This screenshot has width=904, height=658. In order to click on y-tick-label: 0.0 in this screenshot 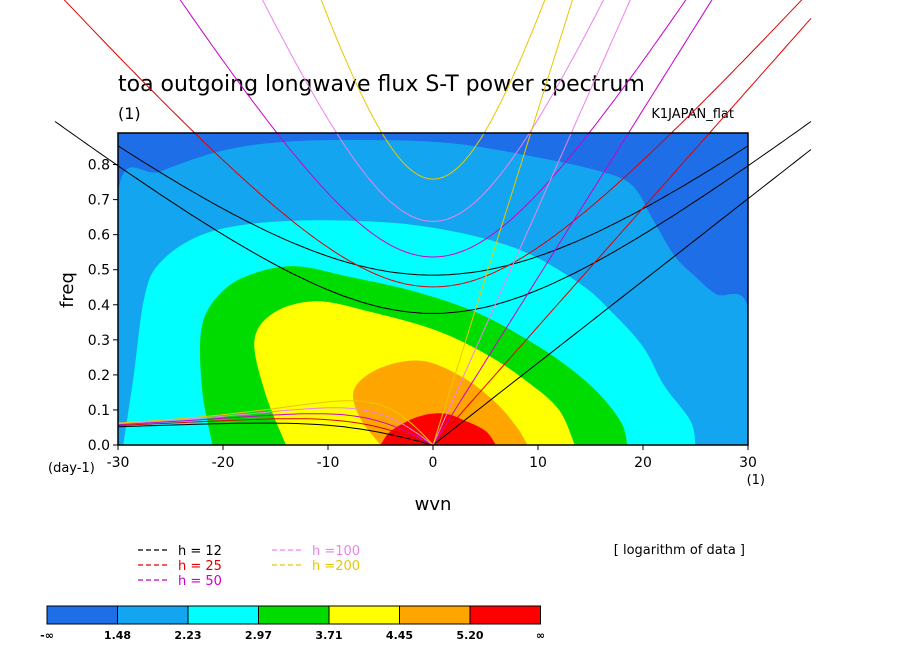, I will do `click(99, 446)`.